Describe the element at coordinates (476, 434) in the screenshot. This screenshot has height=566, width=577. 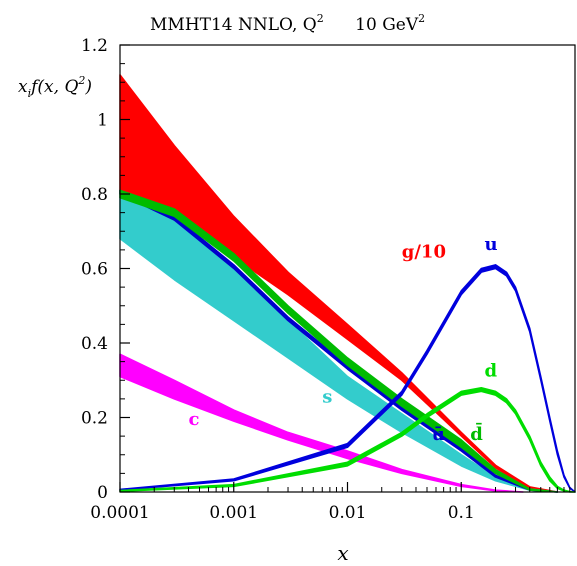
I see `series-label-3: d̄` at that location.